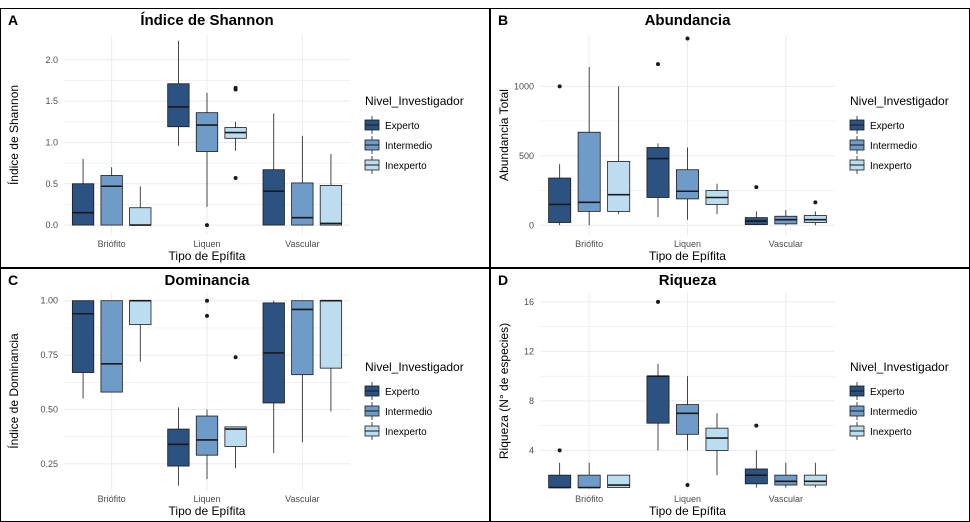 The width and height of the screenshot is (970, 522). What do you see at coordinates (531, 401) in the screenshot?
I see `y-tick-label: 8` at bounding box center [531, 401].